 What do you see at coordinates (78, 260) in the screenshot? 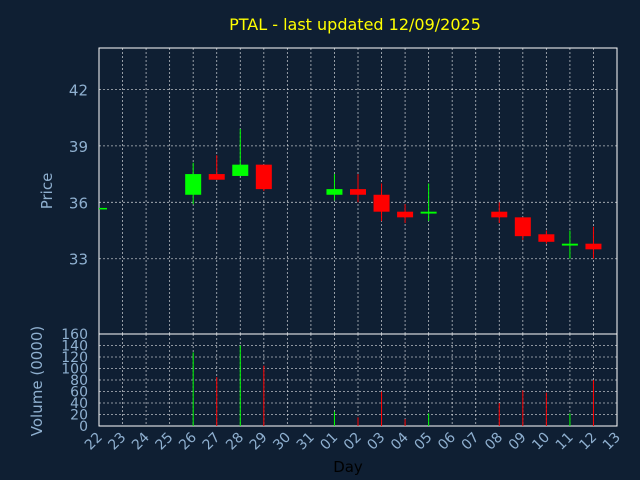
I see `price-y-tick-label: 33` at bounding box center [78, 260].